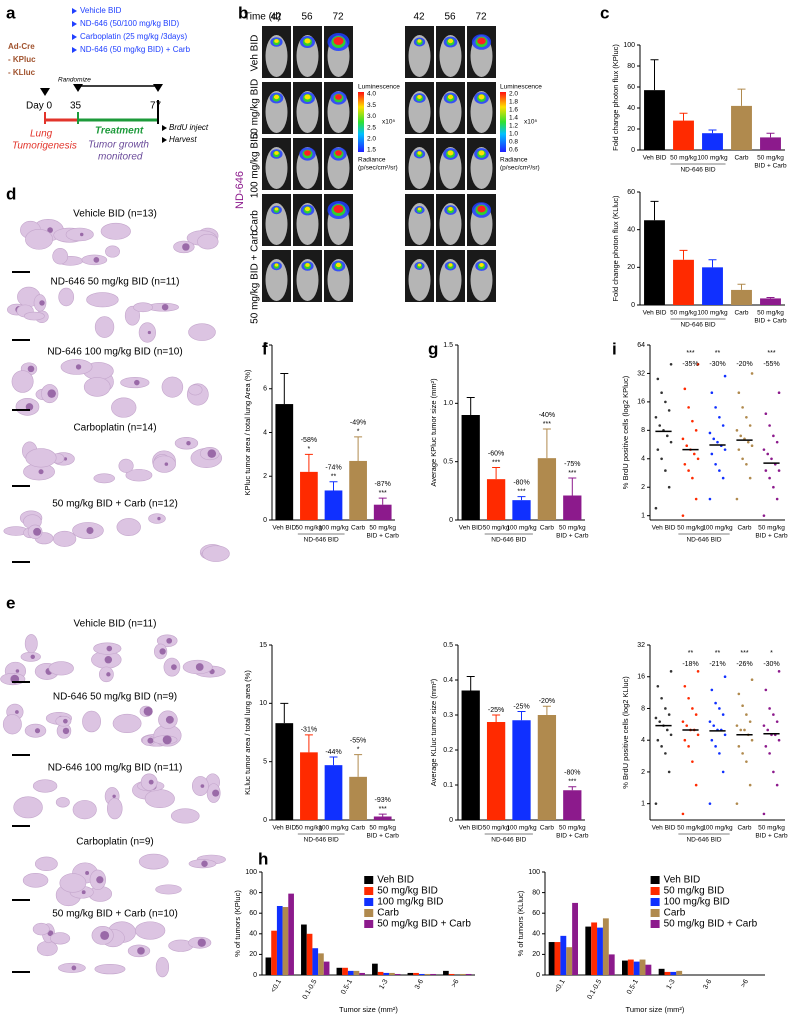 The image size is (794, 1017). What do you see at coordinates (183, 139) in the screenshot?
I see `end-step: Harvest` at bounding box center [183, 139].